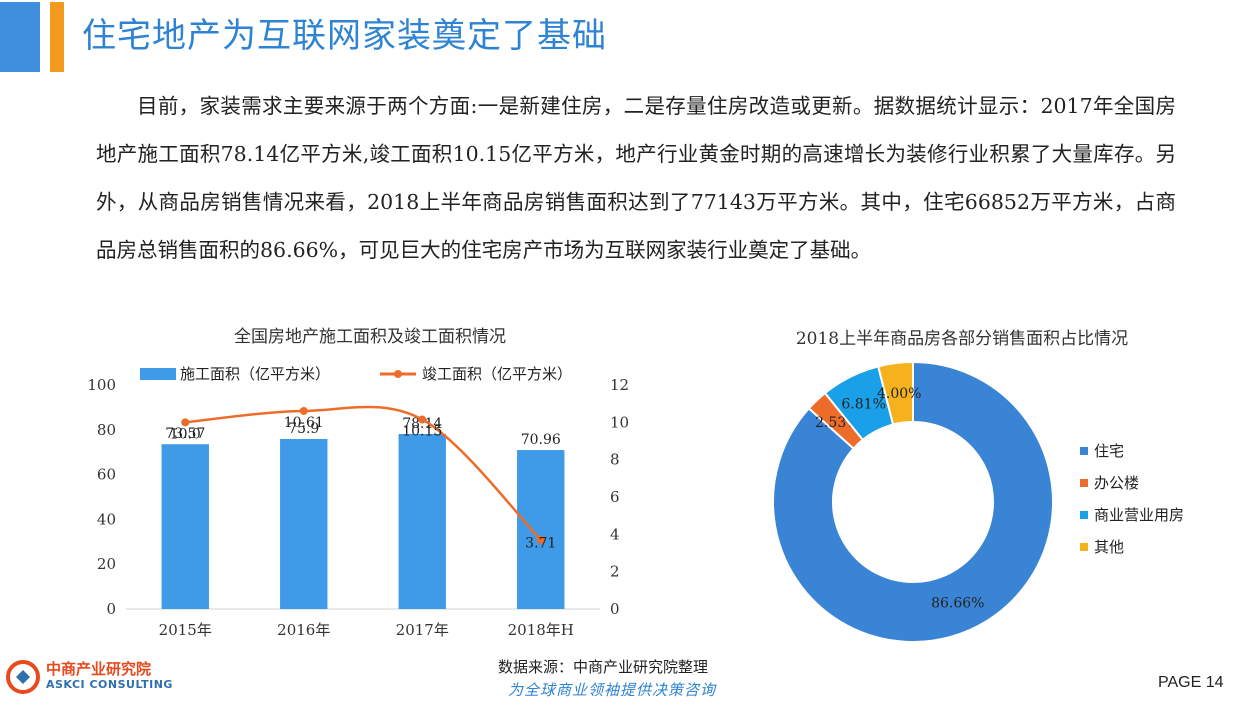 This screenshot has width=1250, height=713. I want to click on header: 住宅地产为互联网家装奠定了基础, so click(625, 37).